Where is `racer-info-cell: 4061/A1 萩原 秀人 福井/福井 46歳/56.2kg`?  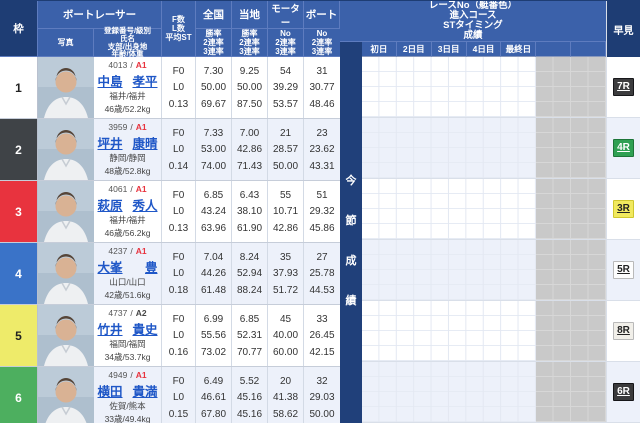
racer-info-cell: 4061/A1 萩原 秀人 福井/福井 46歳/56.2kg is located at coordinates (128, 211).